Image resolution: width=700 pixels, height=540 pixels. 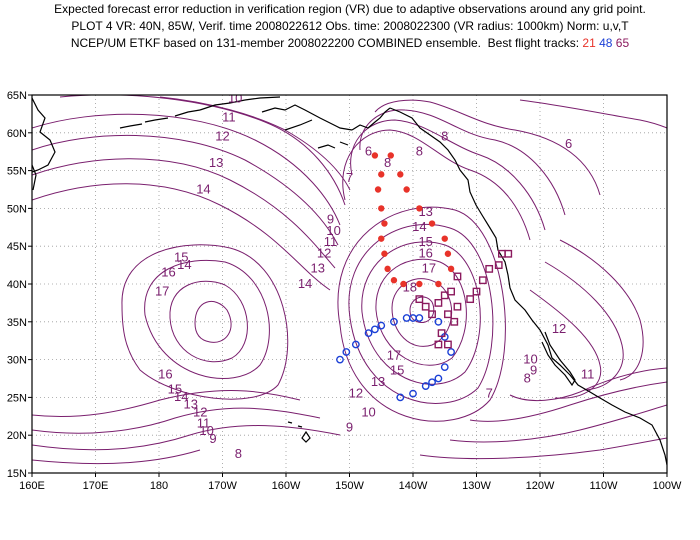 I want to click on lat-tick-label: 40N, so click(x=17, y=285).